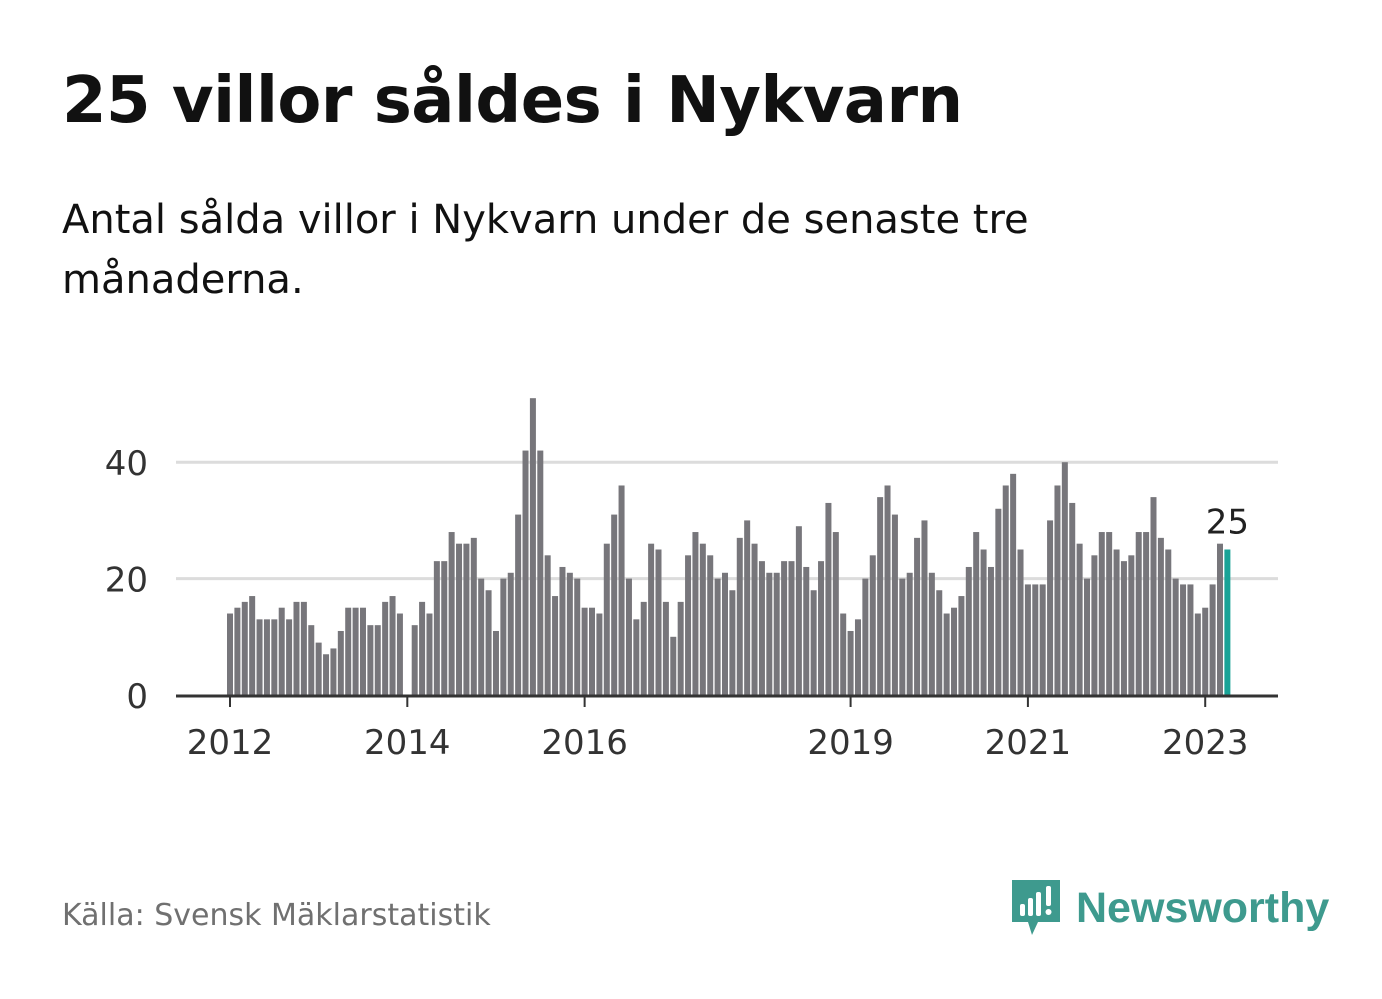 The width and height of the screenshot is (1382, 999). I want to click on brand-logo: Newsworthy, so click(1169, 908).